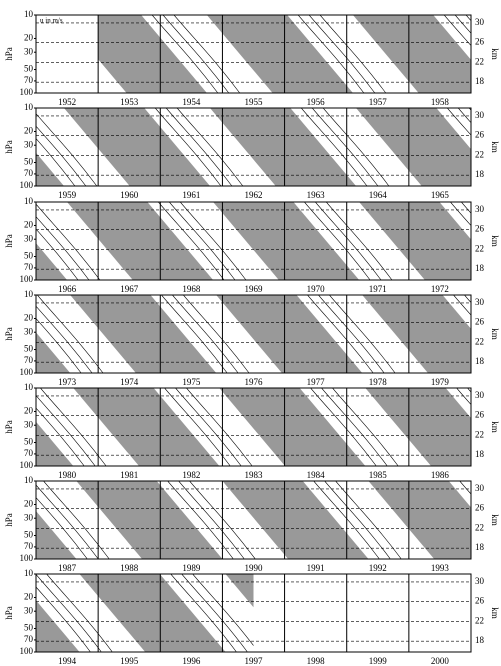  What do you see at coordinates (67, 475) in the screenshot?
I see `x-tick-label: 1980` at bounding box center [67, 475].